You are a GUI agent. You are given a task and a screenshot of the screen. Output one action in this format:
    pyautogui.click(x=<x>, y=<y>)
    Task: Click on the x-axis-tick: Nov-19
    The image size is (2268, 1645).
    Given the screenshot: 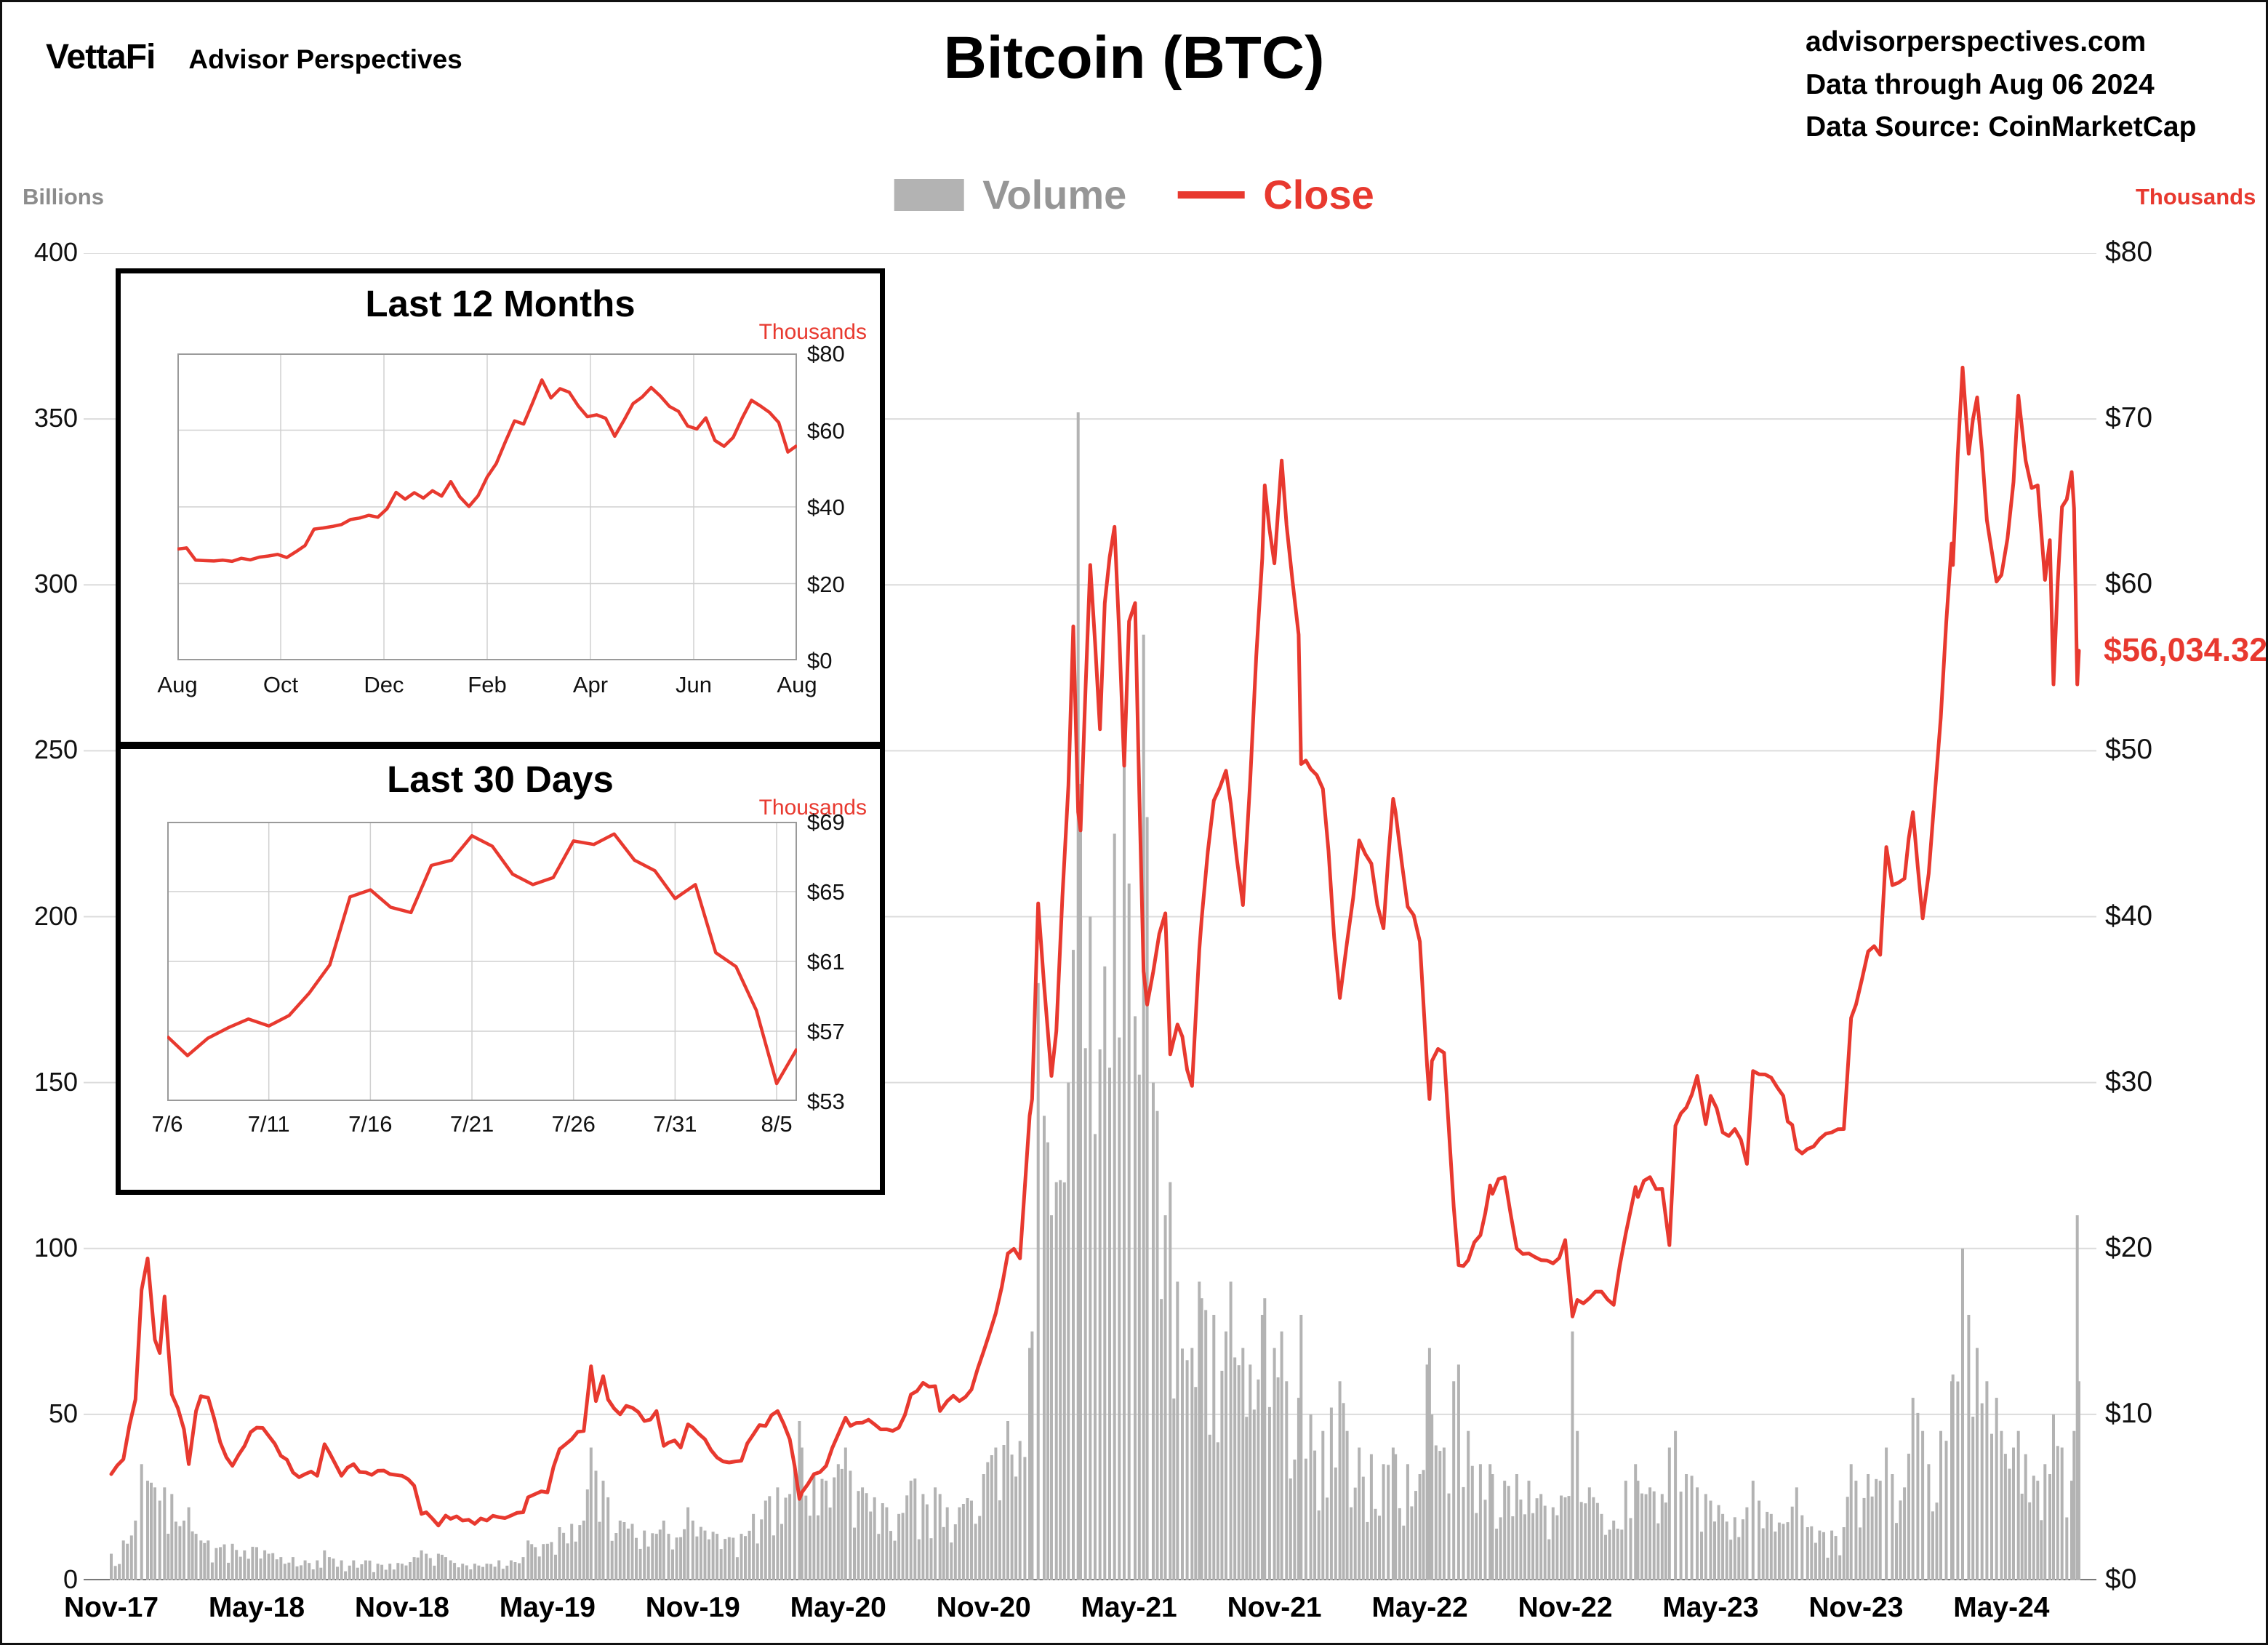 What is the action you would take?
    pyautogui.click(x=692, y=1607)
    